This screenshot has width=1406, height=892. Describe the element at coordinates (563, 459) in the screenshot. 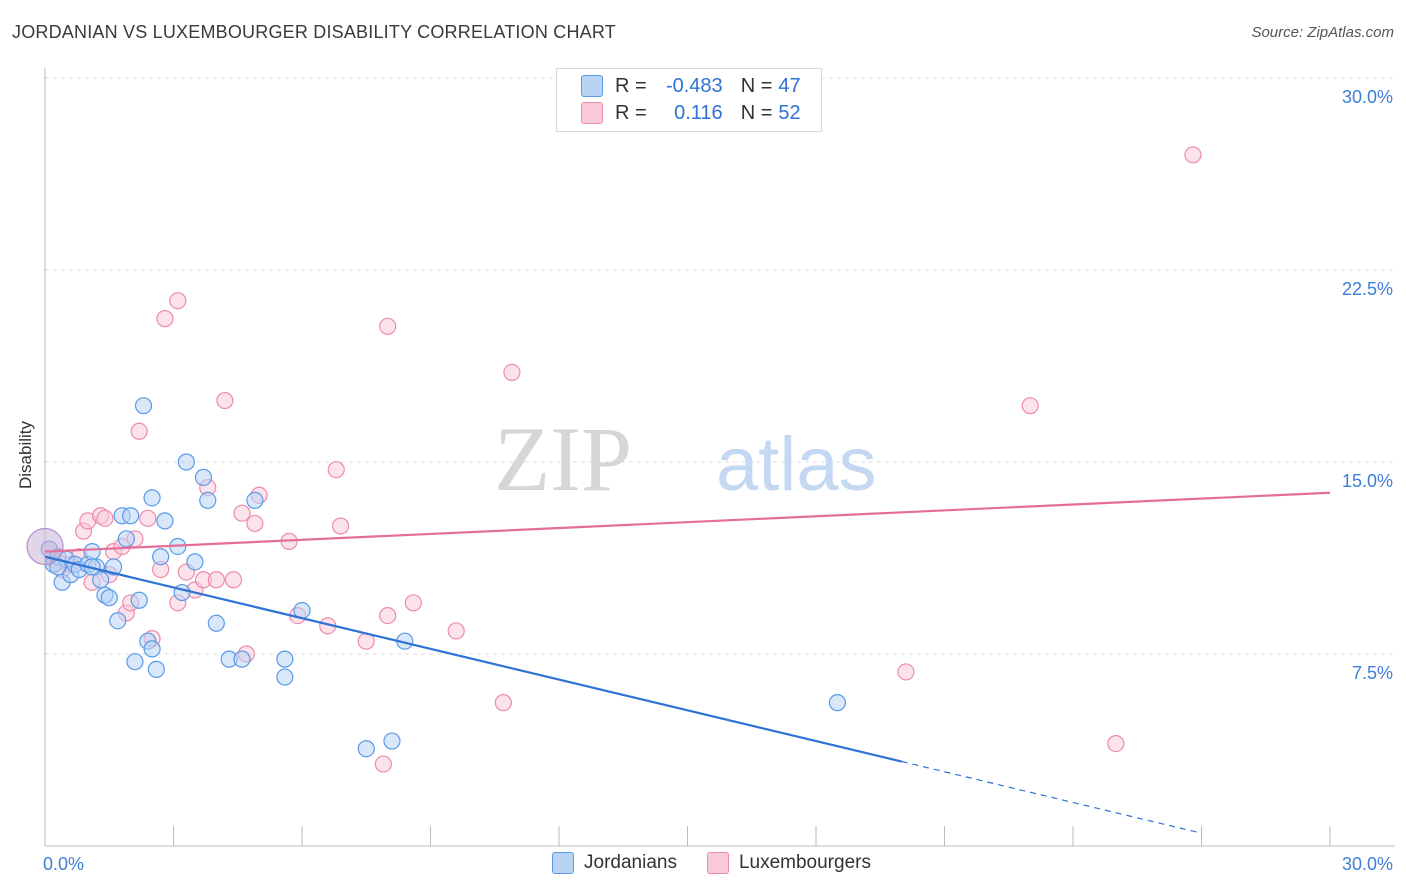

I see `watermark-zip: ZIP` at that location.